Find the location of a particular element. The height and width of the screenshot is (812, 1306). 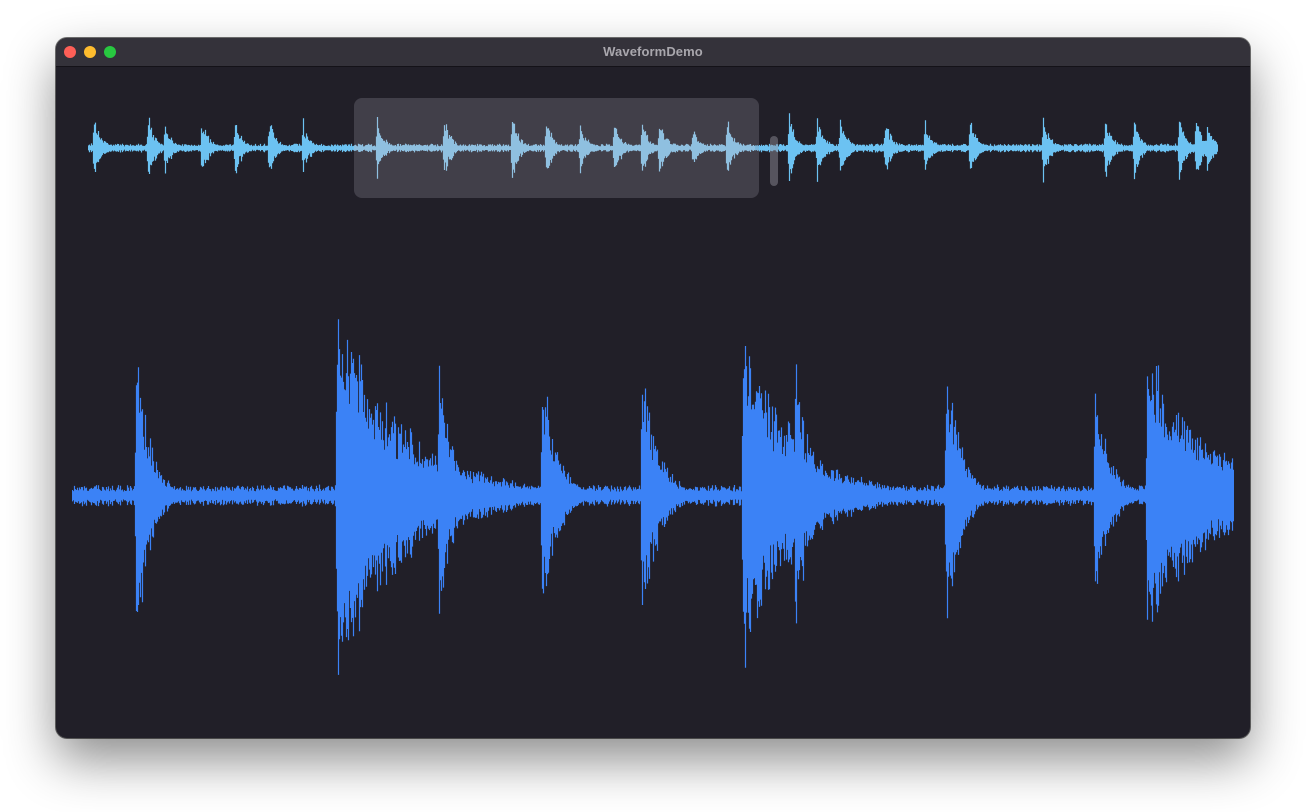

close-window-icon is located at coordinates (70, 52).